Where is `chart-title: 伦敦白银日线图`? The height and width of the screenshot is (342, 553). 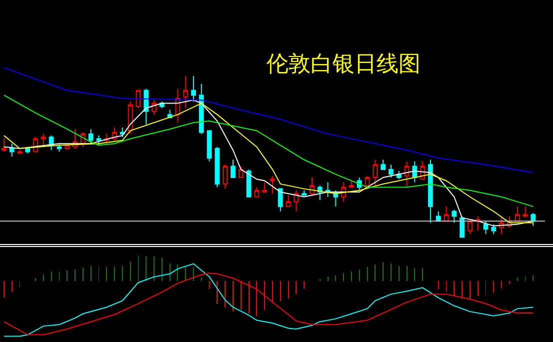
chart-title: 伦敦白银日线图 is located at coordinates (343, 65).